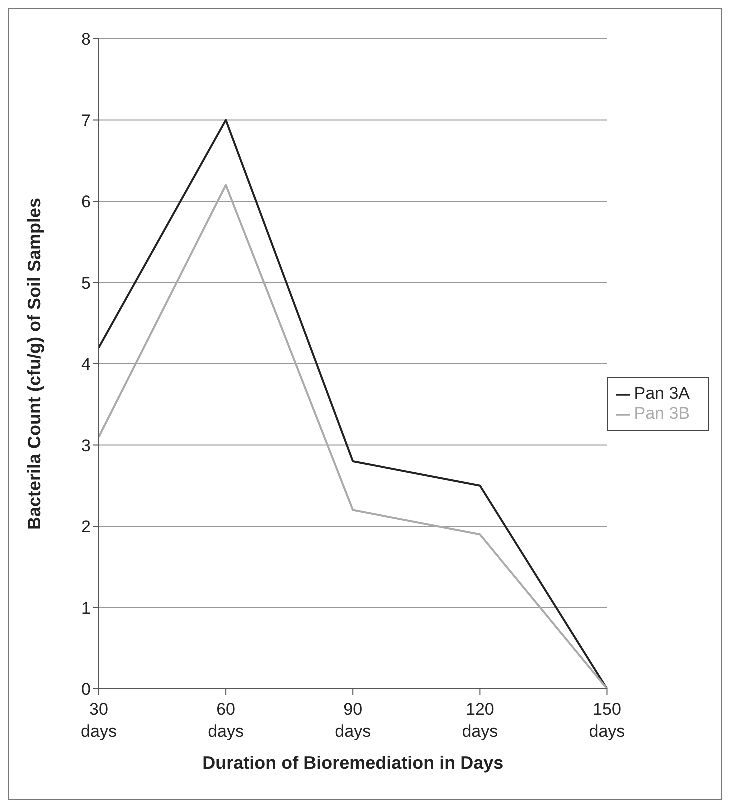 The image size is (729, 812). Describe the element at coordinates (86, 446) in the screenshot. I see `y-tick-label: 3` at that location.